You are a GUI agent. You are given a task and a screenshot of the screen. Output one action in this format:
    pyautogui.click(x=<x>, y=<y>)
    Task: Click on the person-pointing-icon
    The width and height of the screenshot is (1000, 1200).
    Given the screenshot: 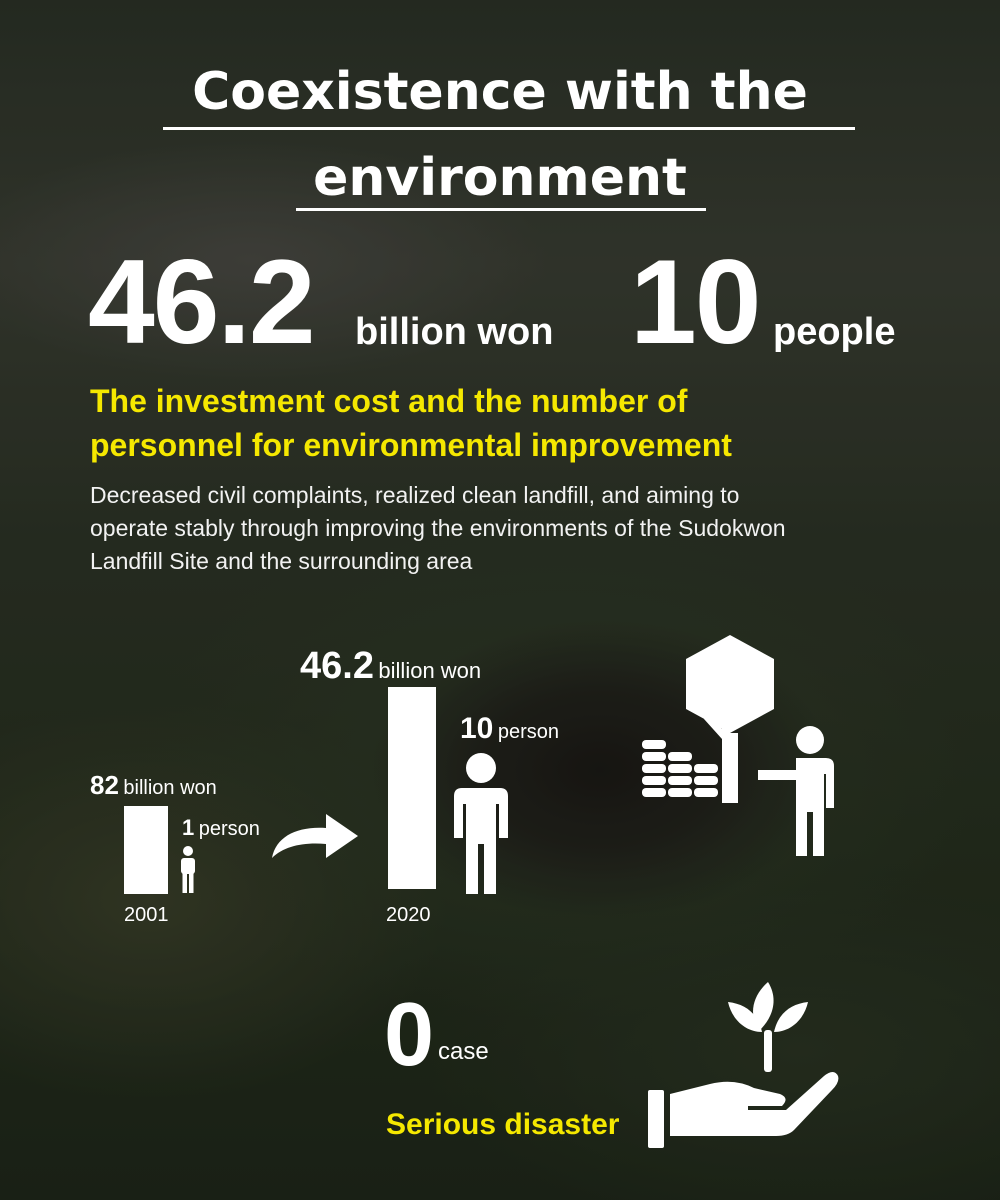 What is the action you would take?
    pyautogui.click(x=796, y=791)
    